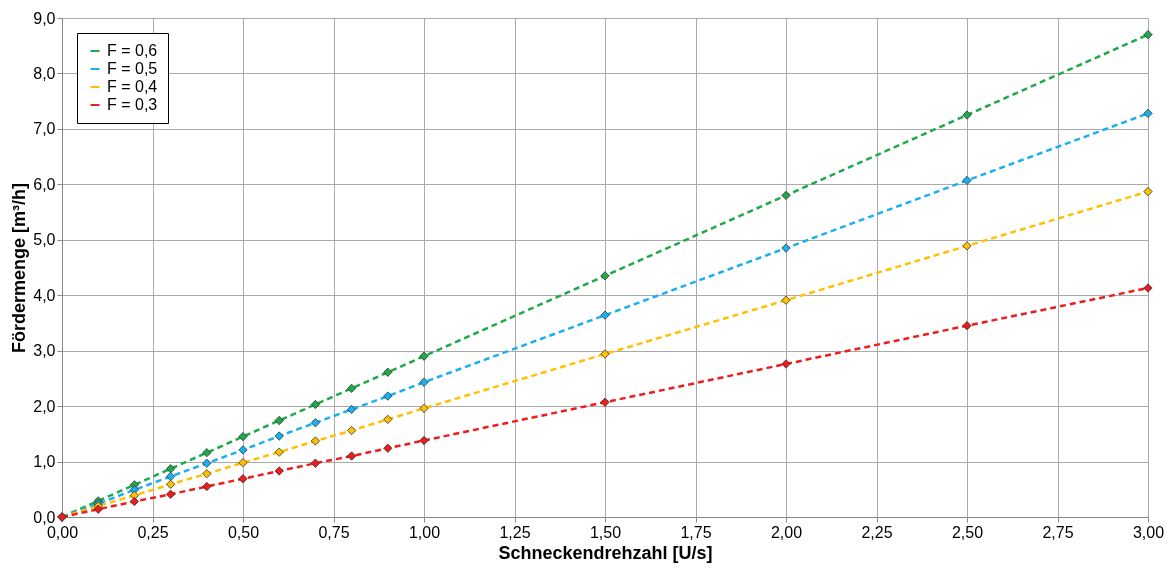 This screenshot has width=1174, height=572. I want to click on x-tick-label: 1,00, so click(424, 532).